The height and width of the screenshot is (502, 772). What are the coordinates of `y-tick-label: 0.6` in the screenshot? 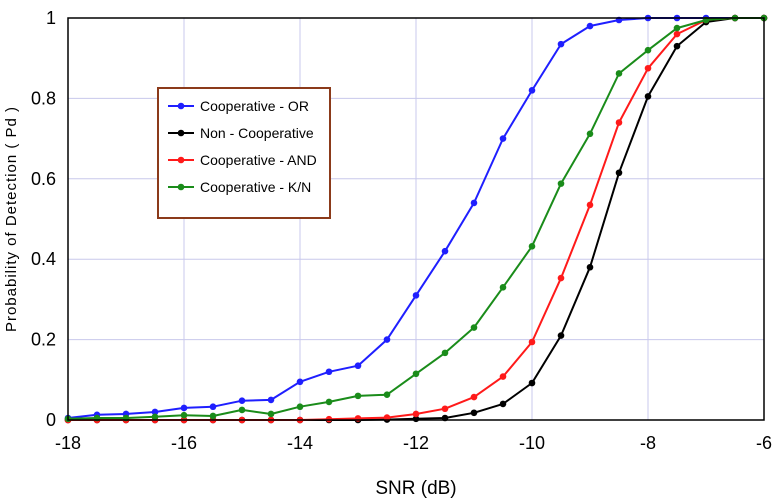 It's located at (43, 179).